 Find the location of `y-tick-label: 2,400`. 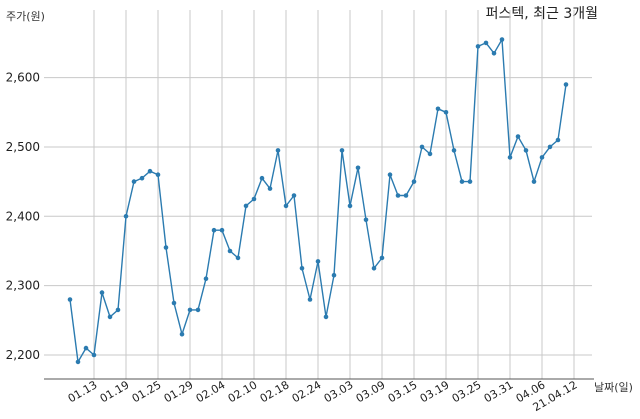

y-tick-label: 2,400 is located at coordinates (23, 216).